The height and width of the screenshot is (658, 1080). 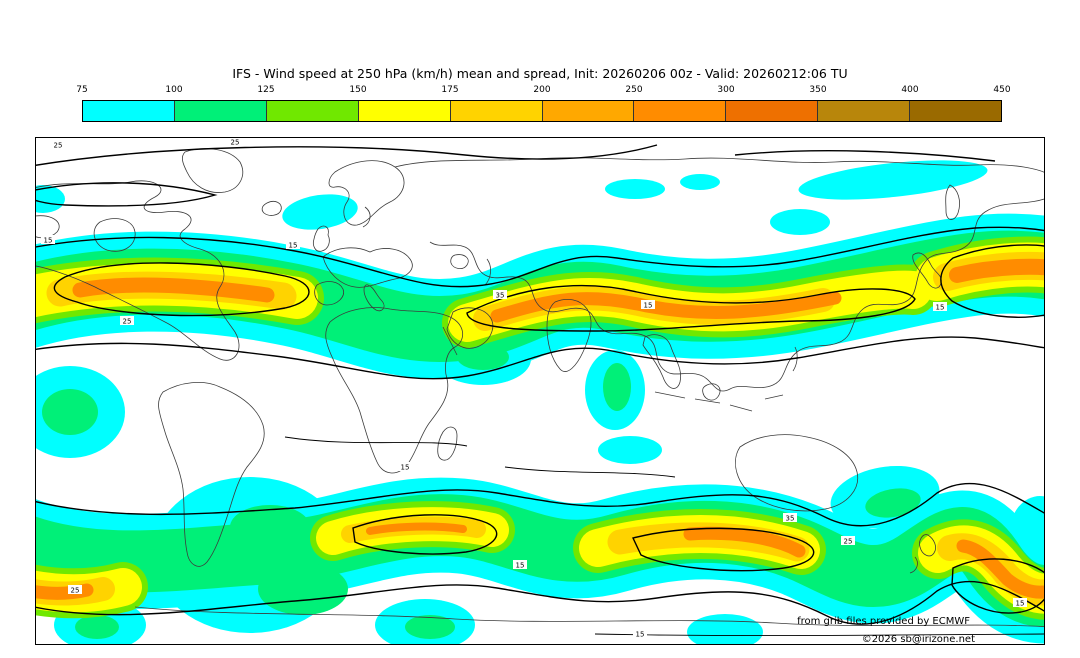 I want to click on colorbar-tick: 350, so click(x=818, y=90).